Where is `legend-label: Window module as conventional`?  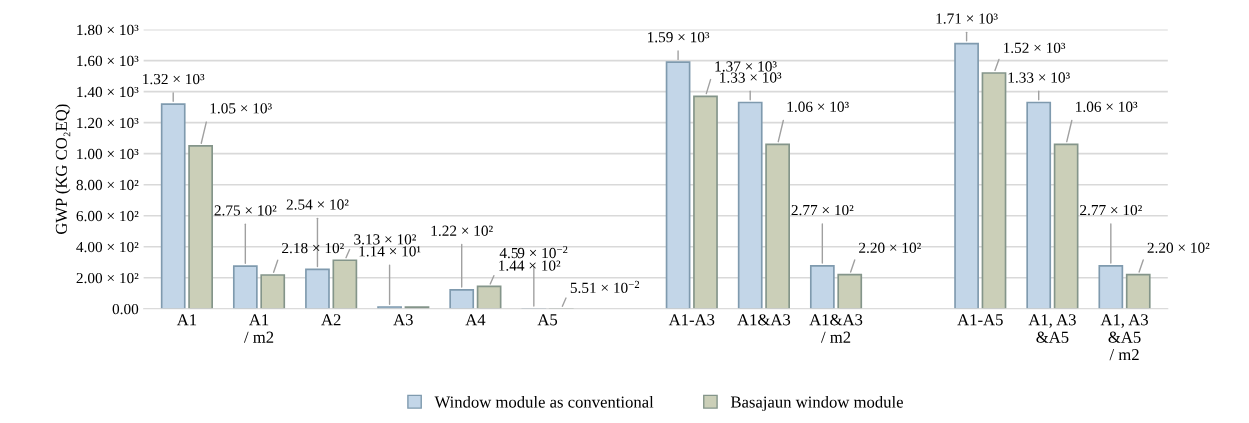
legend-label: Window module as conventional is located at coordinates (544, 401).